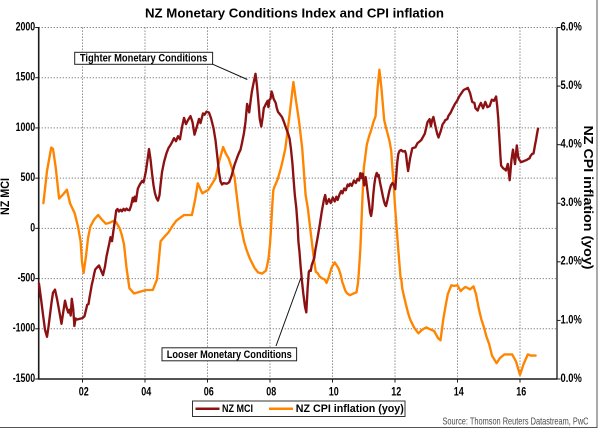 The width and height of the screenshot is (600, 436). I want to click on svg-text: 06, so click(209, 393).